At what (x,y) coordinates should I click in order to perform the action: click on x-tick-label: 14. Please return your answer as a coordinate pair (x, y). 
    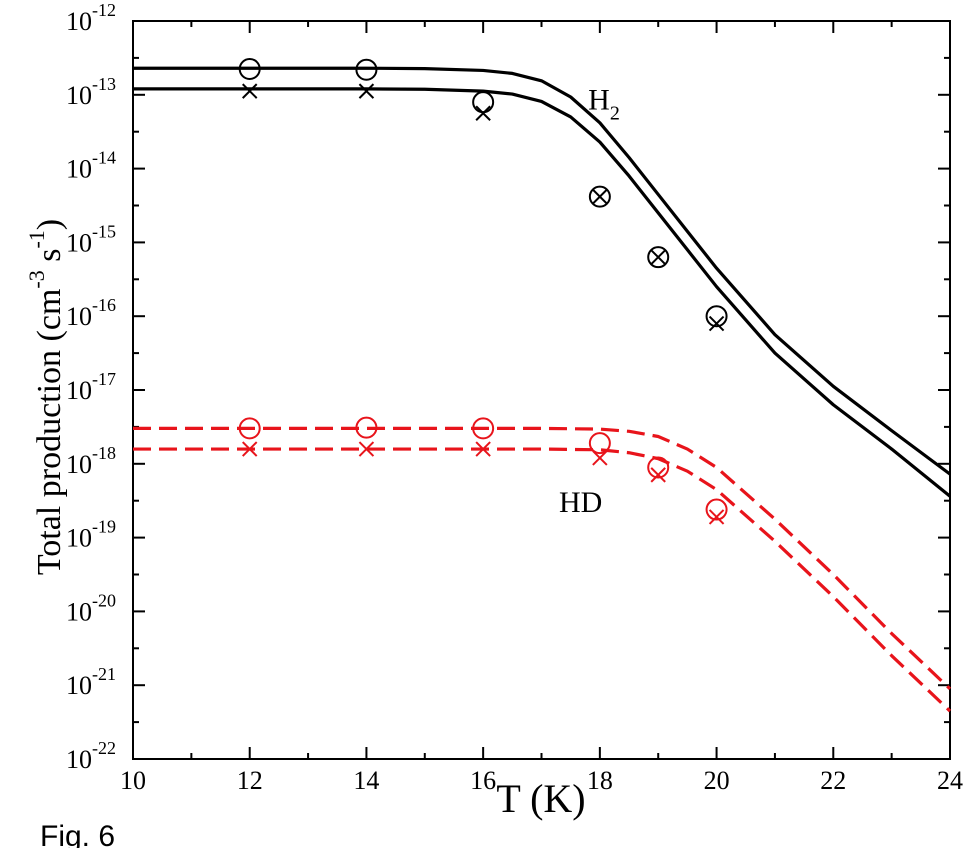
    Looking at the image, I should click on (366, 780).